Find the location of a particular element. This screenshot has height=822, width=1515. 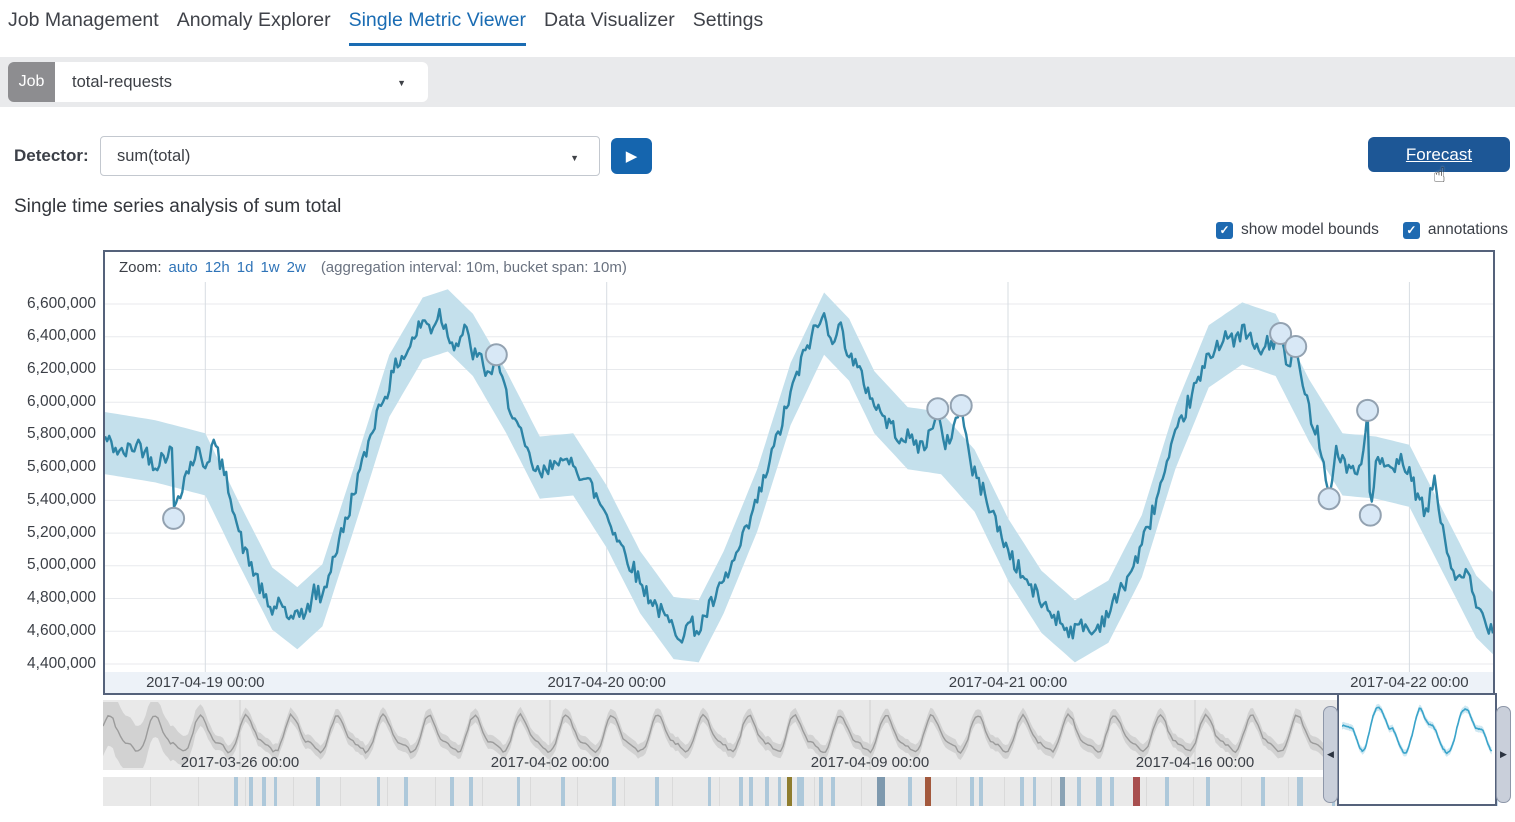

y-axis-label: 4,400,000 is located at coordinates (61, 663).